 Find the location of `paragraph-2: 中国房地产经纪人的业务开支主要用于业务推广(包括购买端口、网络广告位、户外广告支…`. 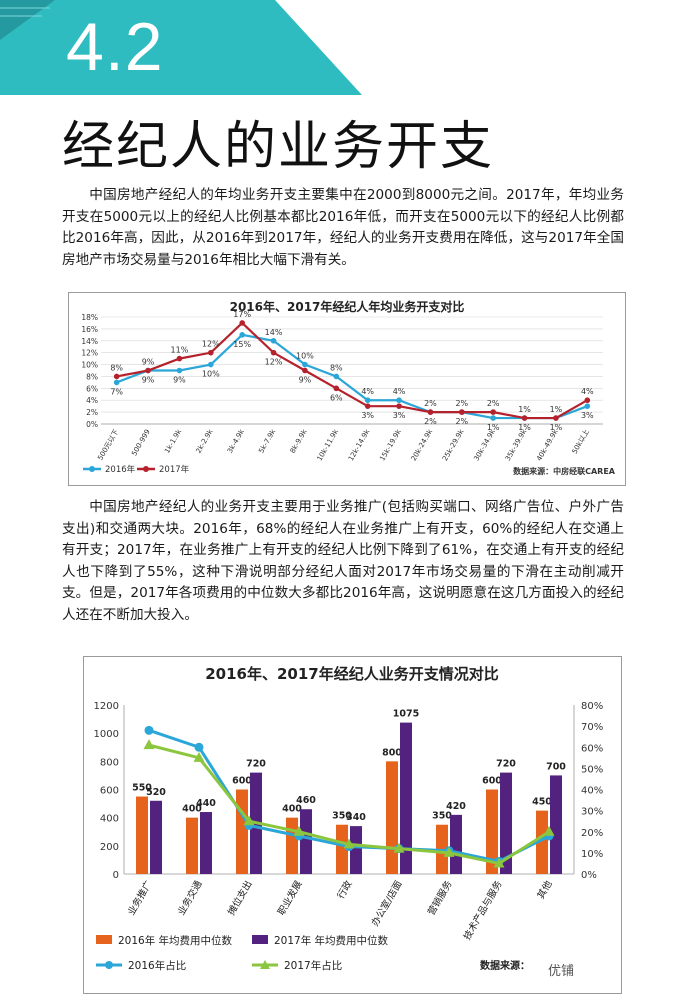

paragraph-2: 中国房地产经纪人的业务开支主要用于业务推广(包括购买端口、网络广告位、户外广告支… is located at coordinates (343, 561).